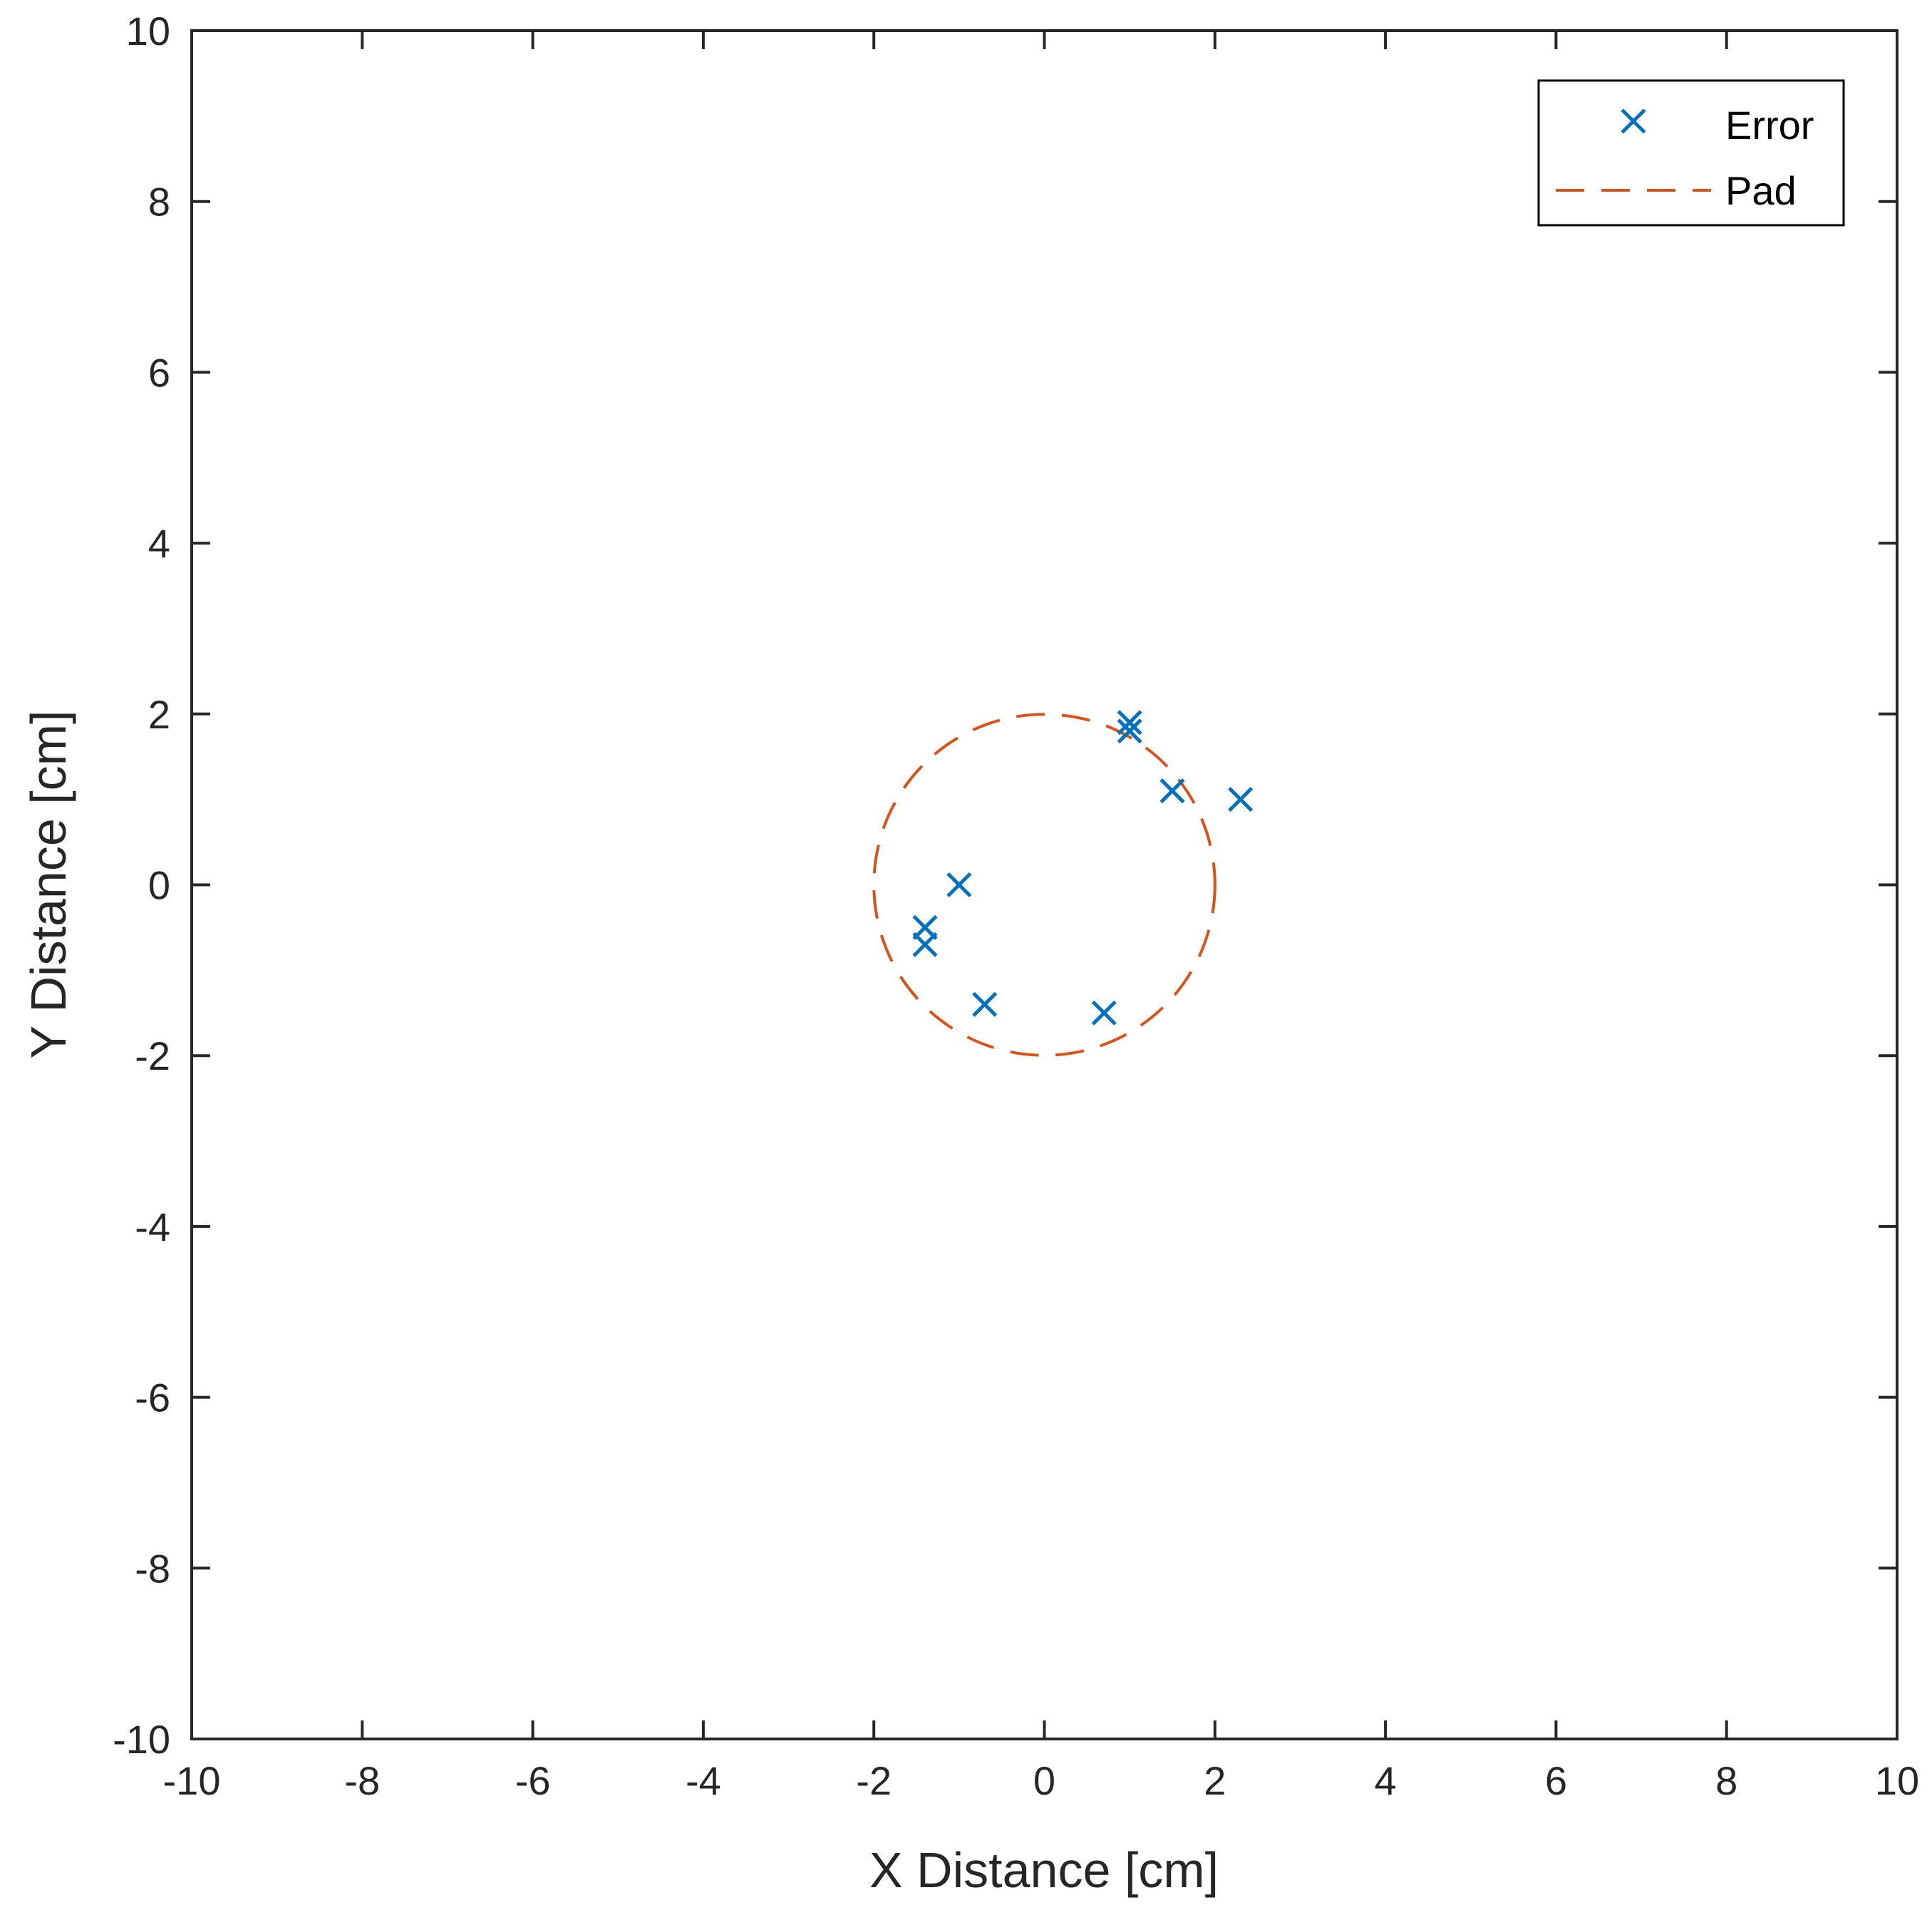  I want to click on y-tick-label: 2, so click(159, 714).